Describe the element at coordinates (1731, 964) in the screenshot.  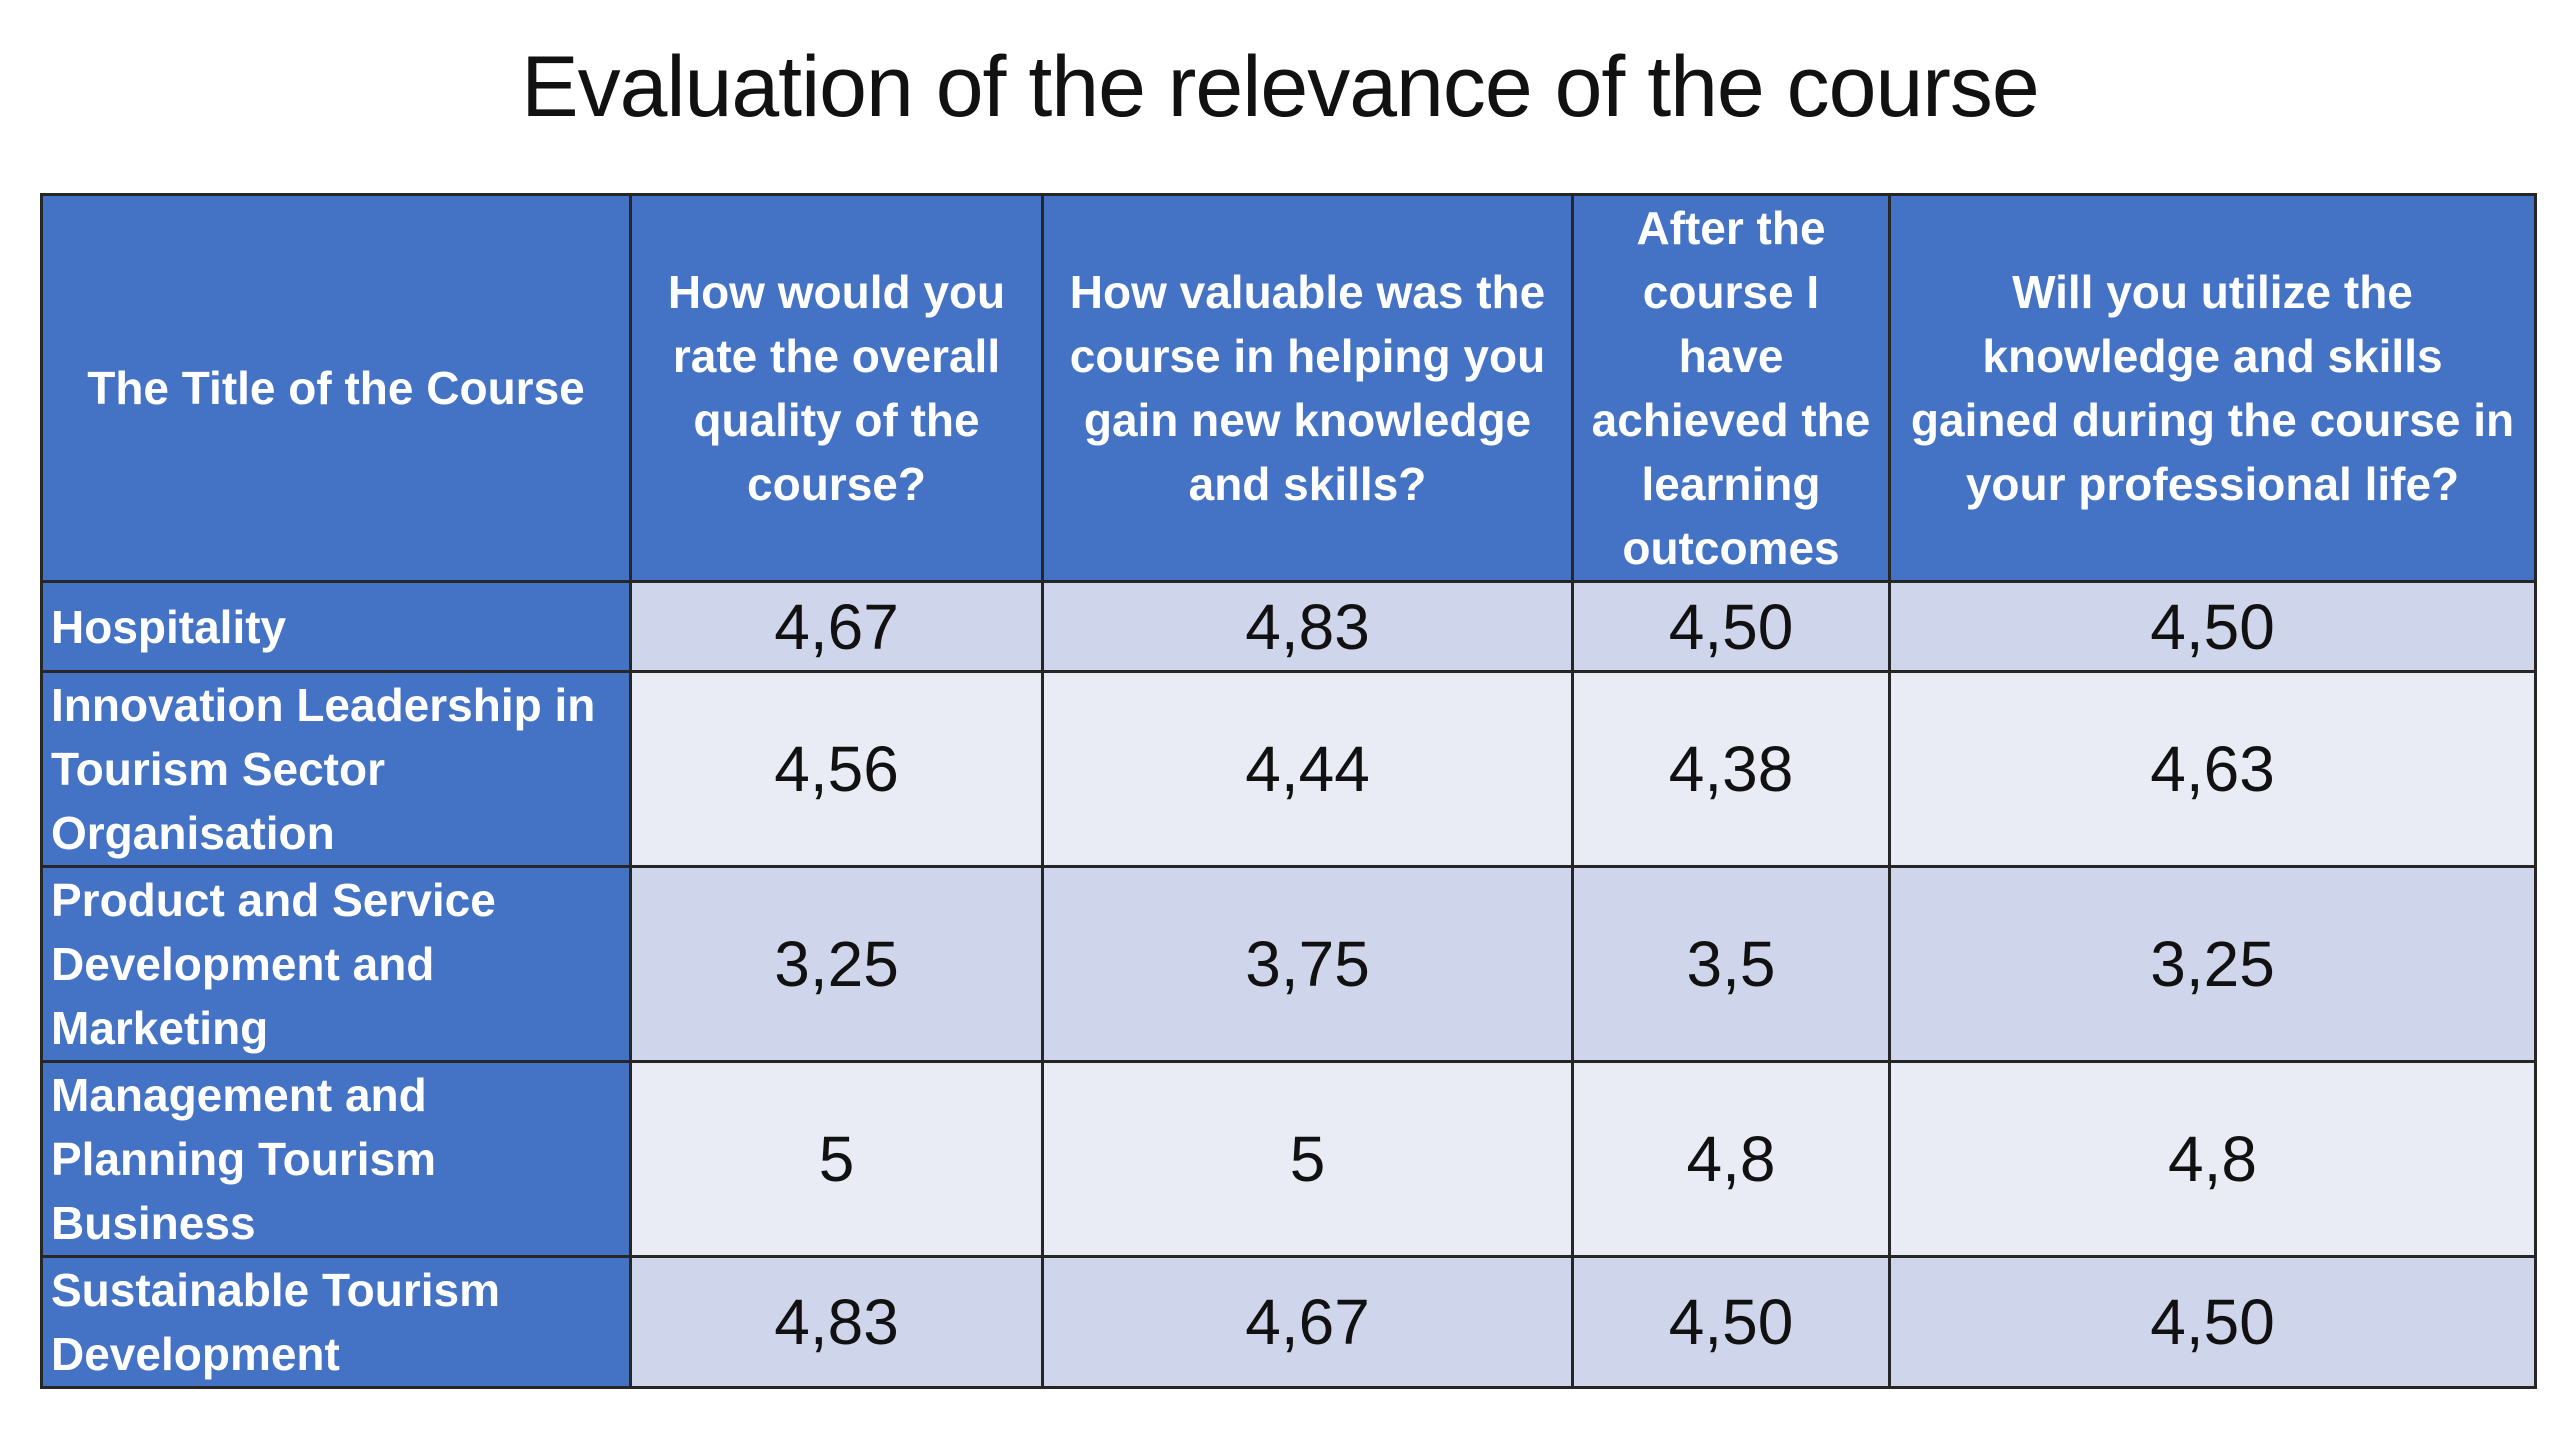
I see `table-cell: 3,5` at that location.